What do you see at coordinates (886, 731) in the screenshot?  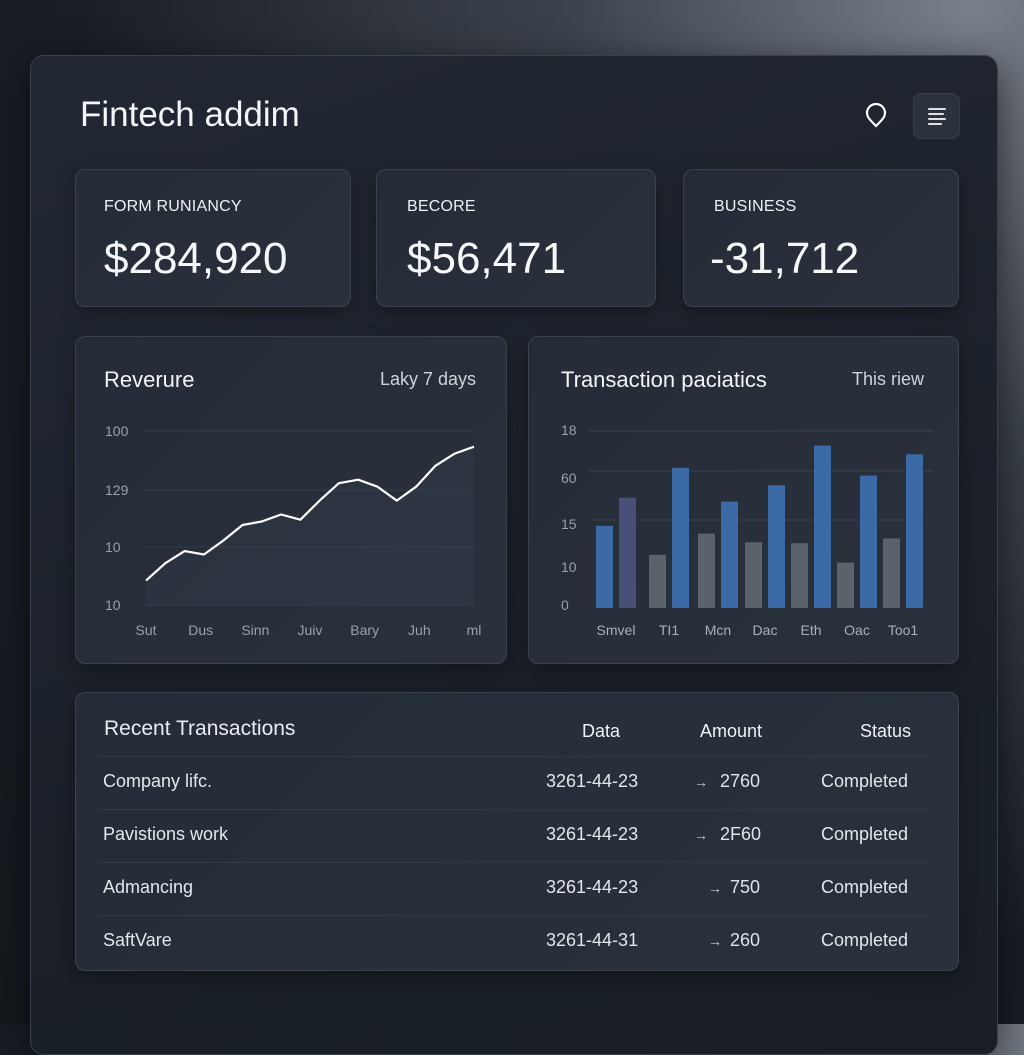 I see `column-header-status: Status` at bounding box center [886, 731].